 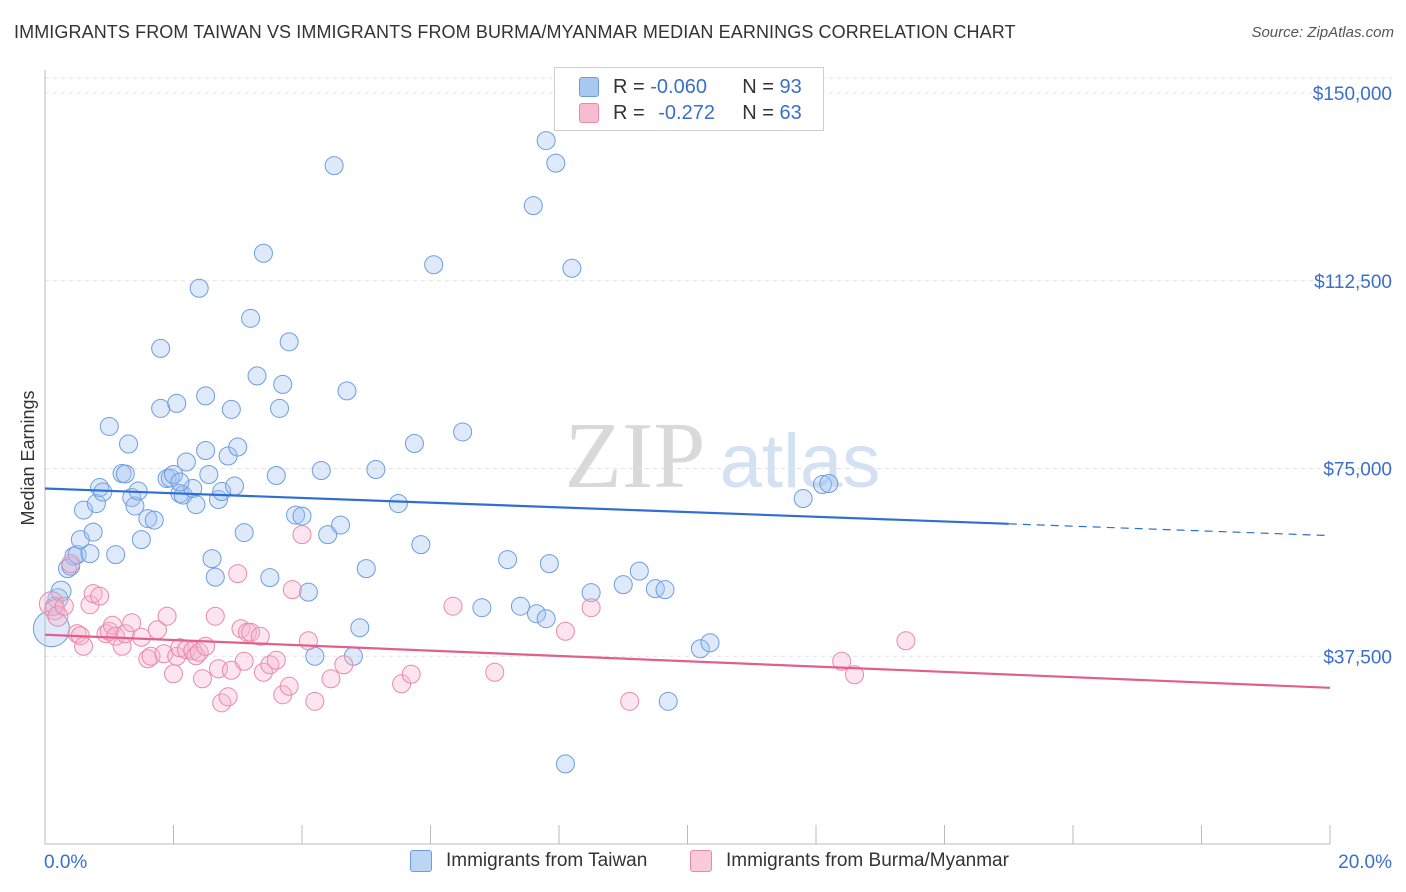 What do you see at coordinates (1357, 470) in the screenshot?
I see `y-tick-label: $75,000` at bounding box center [1357, 470].